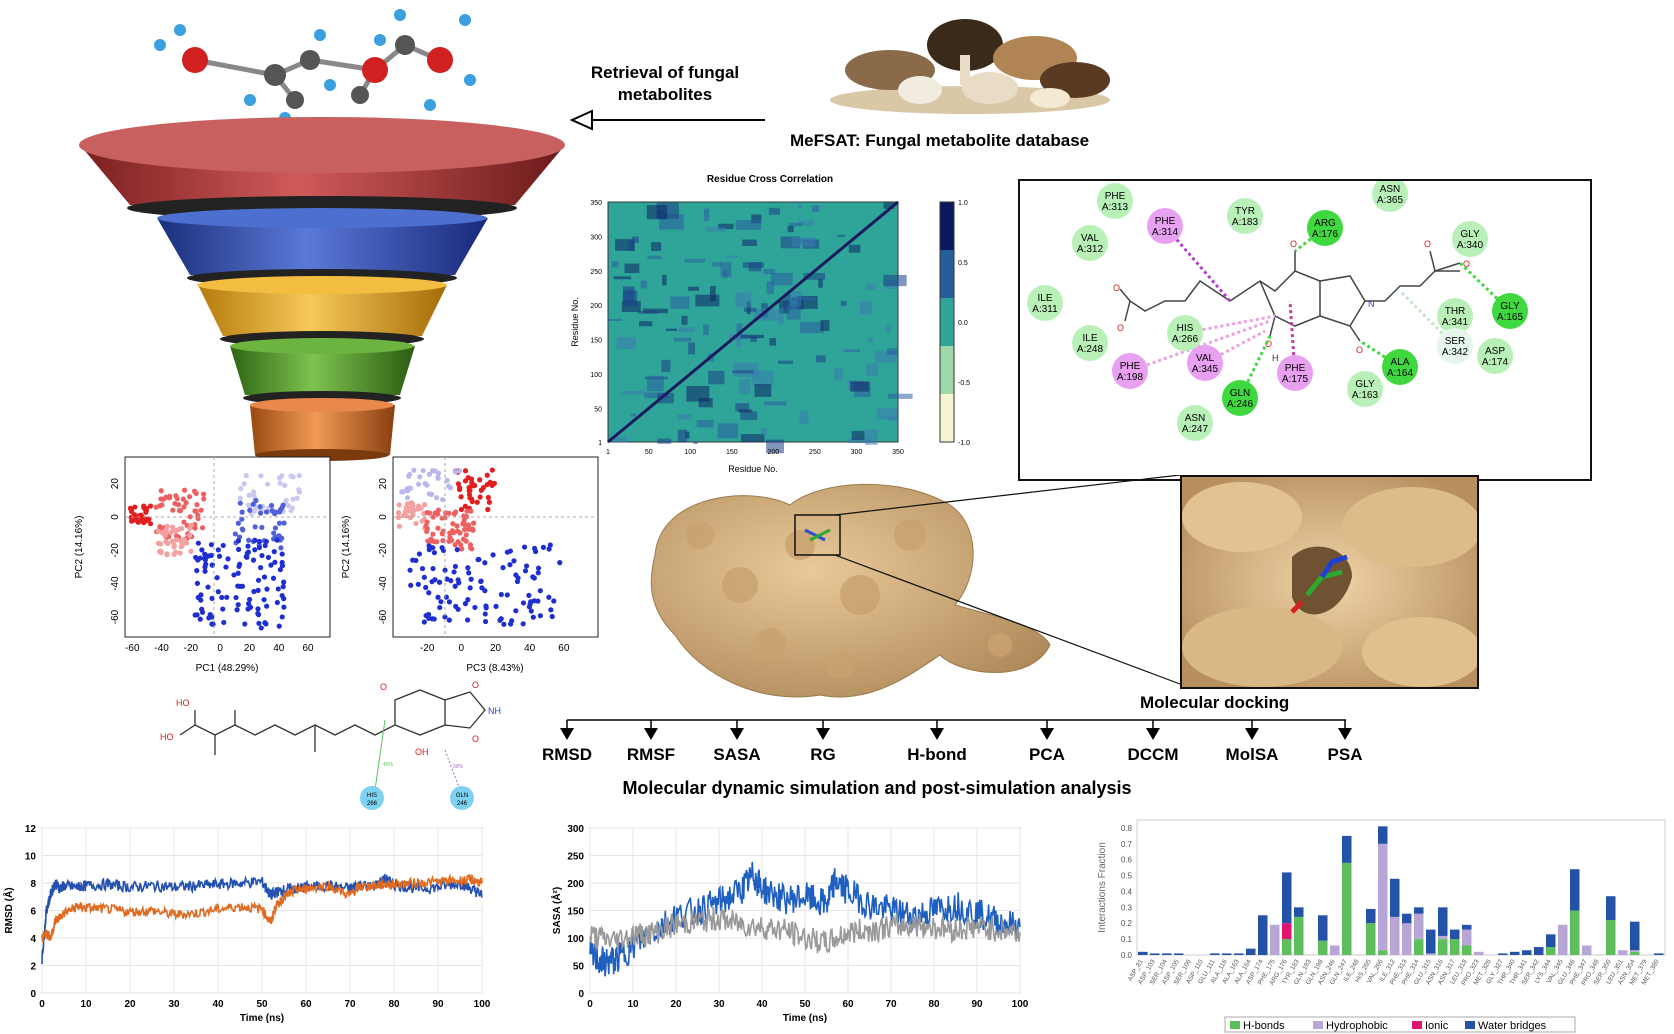 The width and height of the screenshot is (1674, 1034). I want to click on analysis-label-pca: PCA, so click(1047, 754).